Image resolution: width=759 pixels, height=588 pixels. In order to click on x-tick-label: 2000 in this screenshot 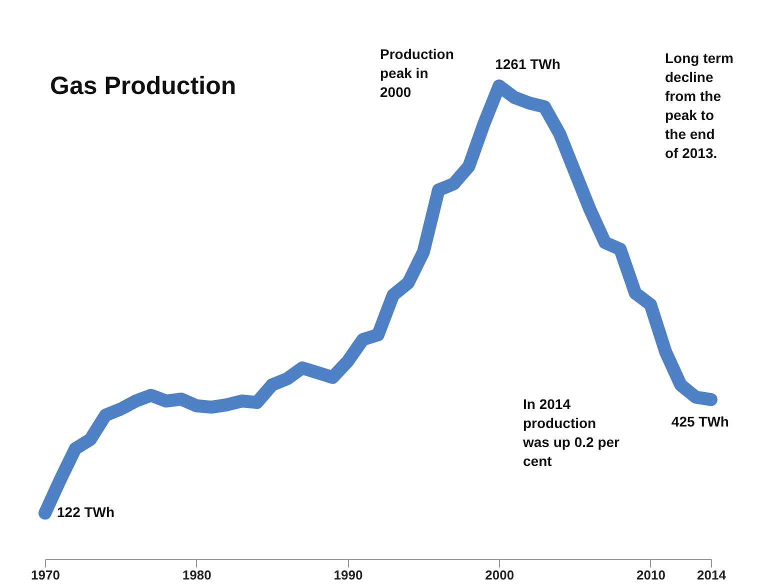, I will do `click(499, 575)`.